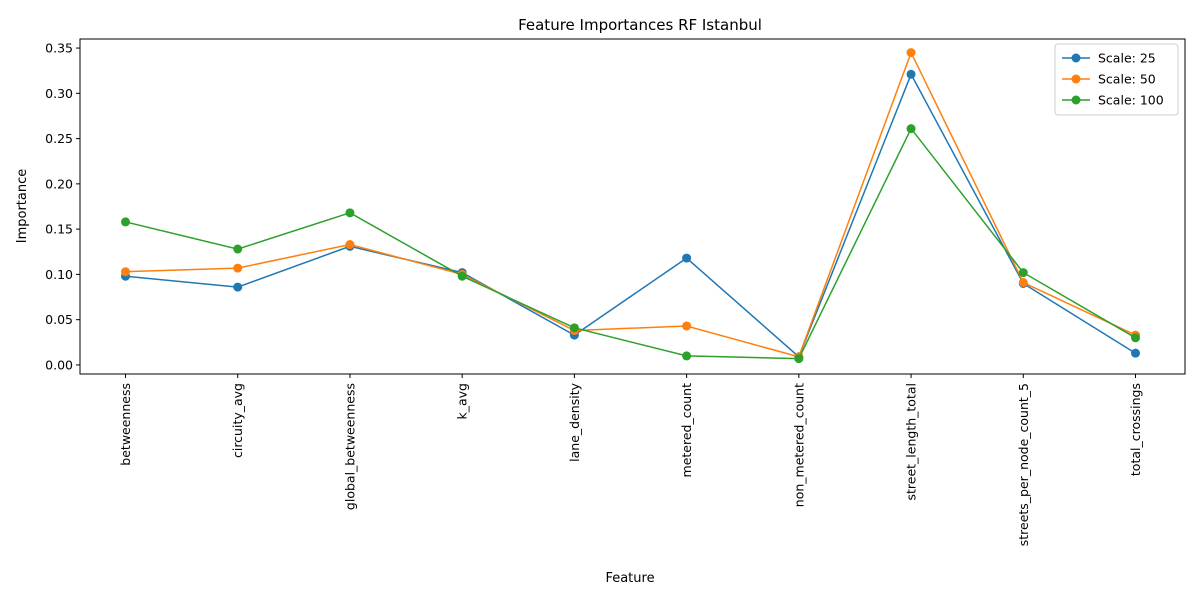  Describe the element at coordinates (59, 274) in the screenshot. I see `y-tick-label: 0.10` at that location.